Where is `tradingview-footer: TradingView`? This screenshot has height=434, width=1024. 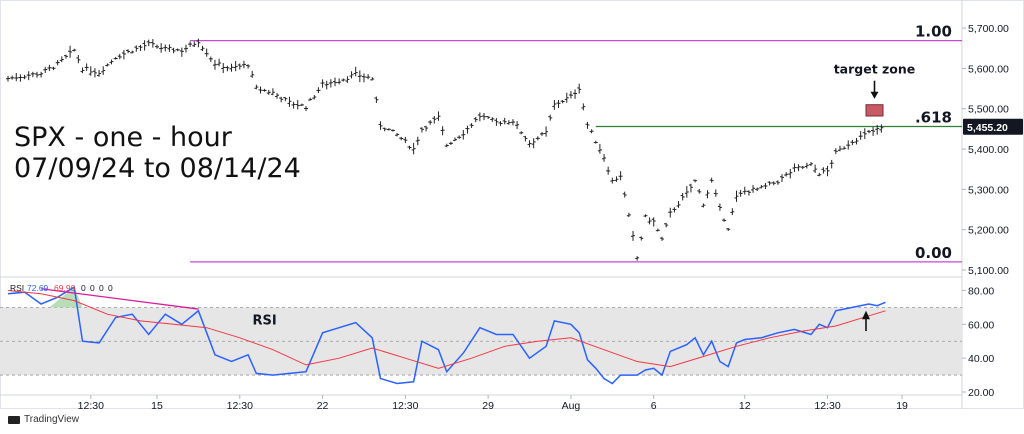
tradingview-footer: TradingView is located at coordinates (43, 419).